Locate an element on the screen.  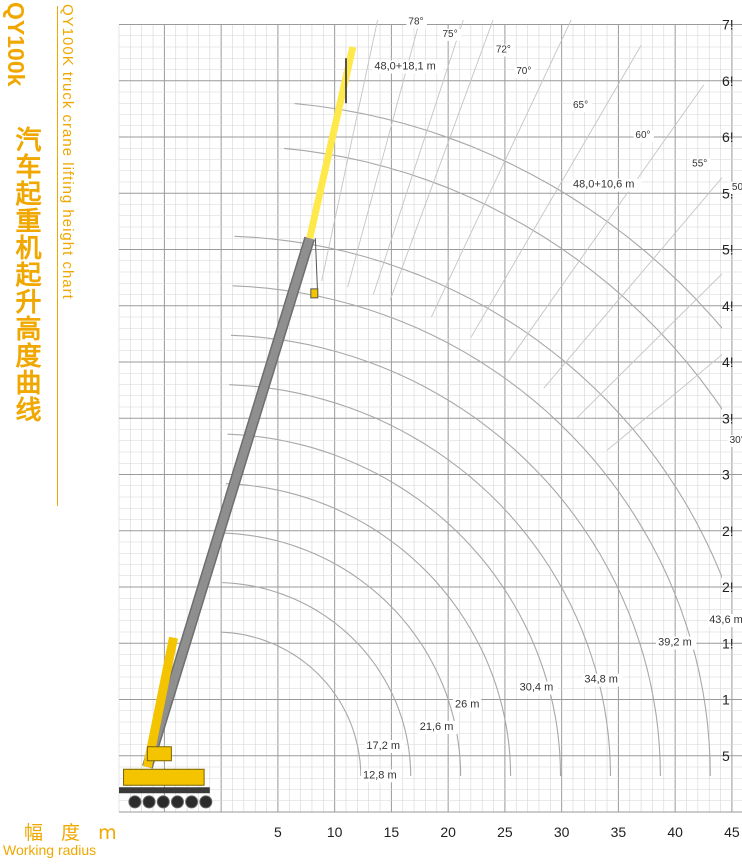
angle-label: 50° is located at coordinates (737, 187).